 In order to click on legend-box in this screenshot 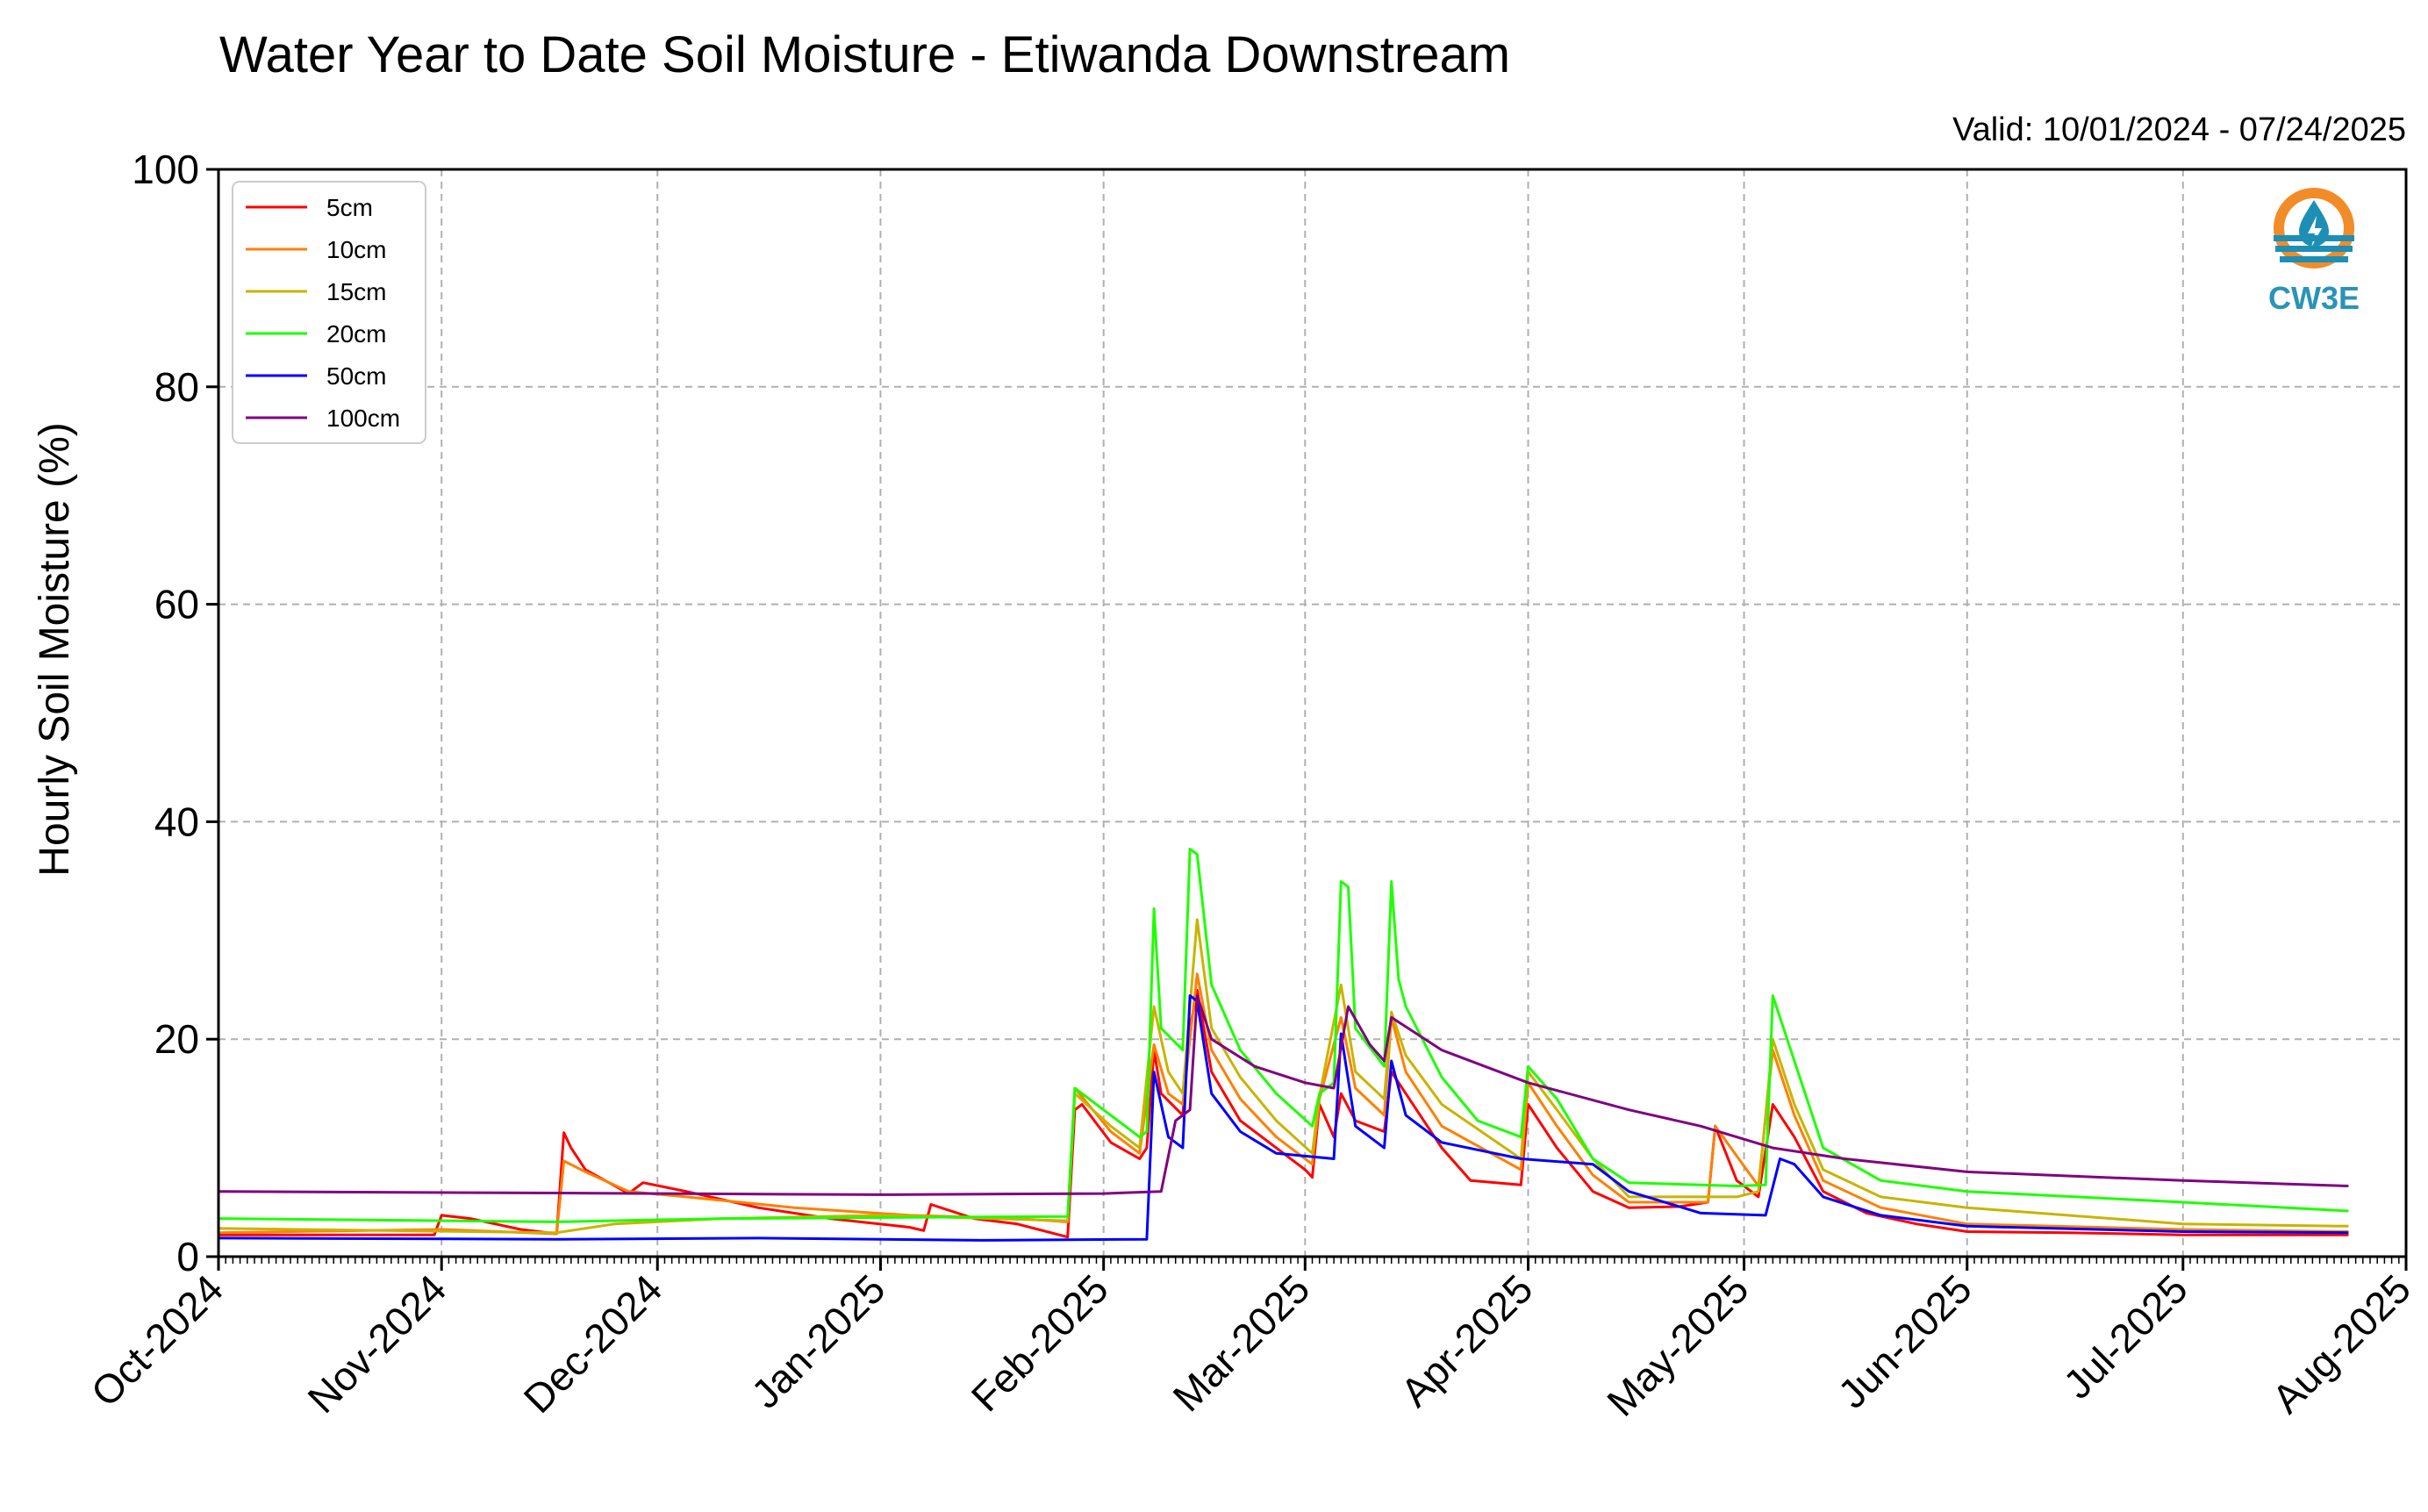, I will do `click(329, 313)`.